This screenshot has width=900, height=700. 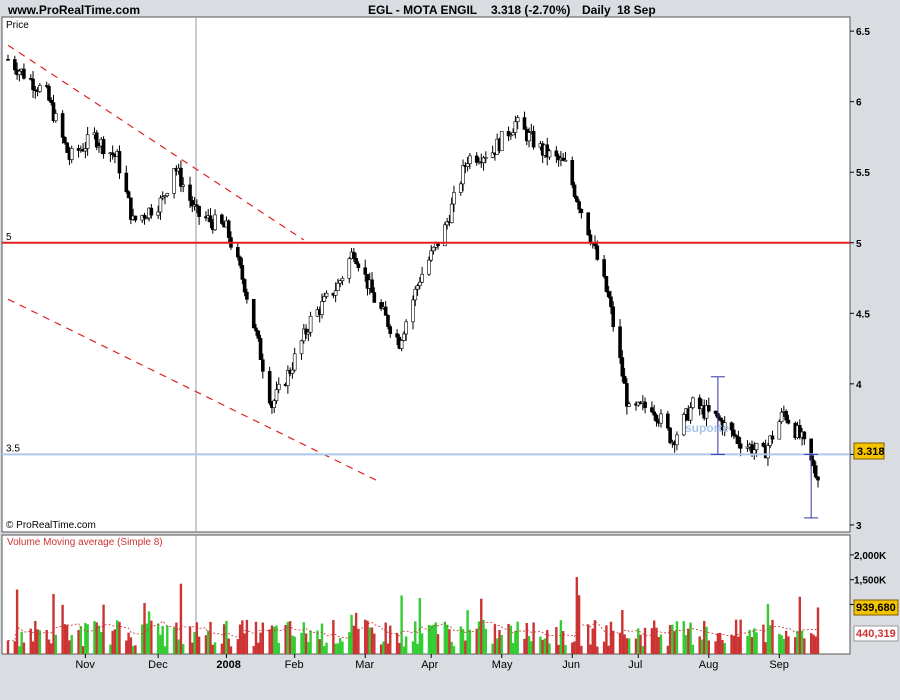 I want to click on support-level-label: 3.5, so click(x=13, y=448).